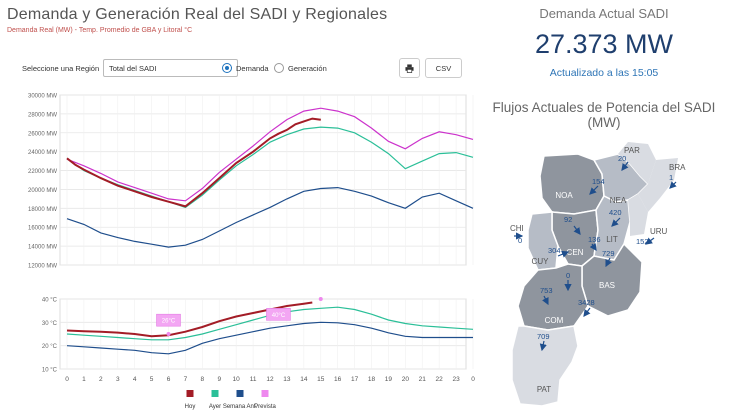  Describe the element at coordinates (372, 379) in the screenshot. I see `x-tick-label: 18` at that location.